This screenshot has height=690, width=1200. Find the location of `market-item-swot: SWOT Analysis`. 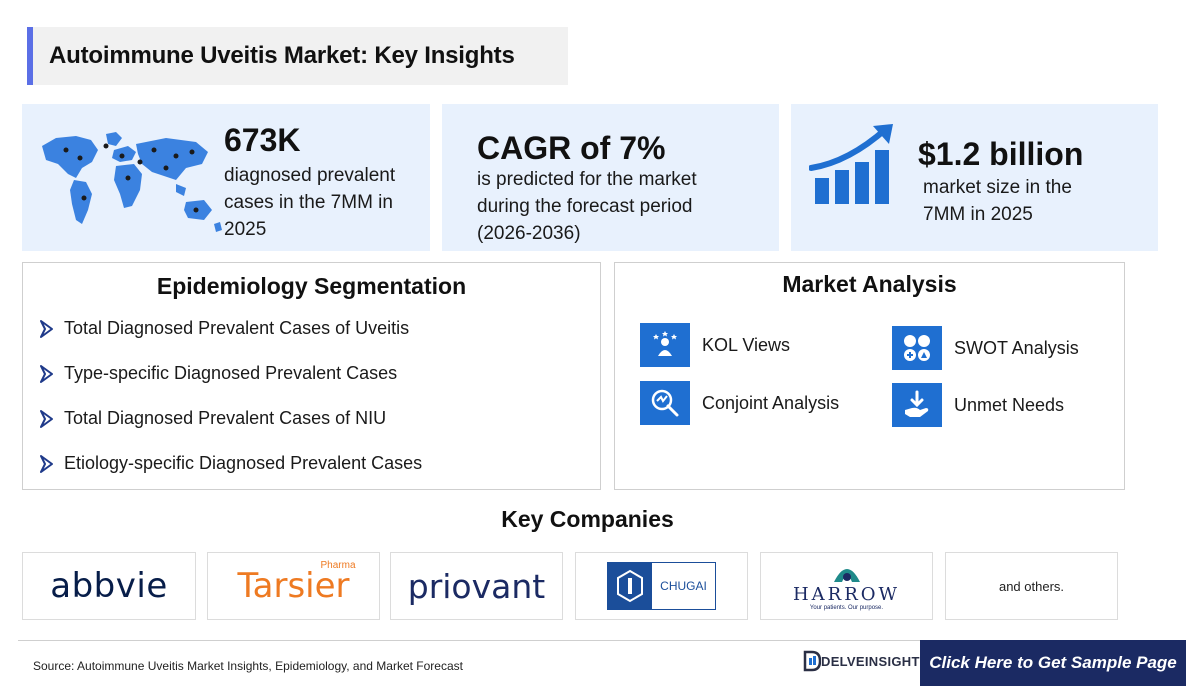

market-item-swot: SWOT Analysis is located at coordinates (985, 348).